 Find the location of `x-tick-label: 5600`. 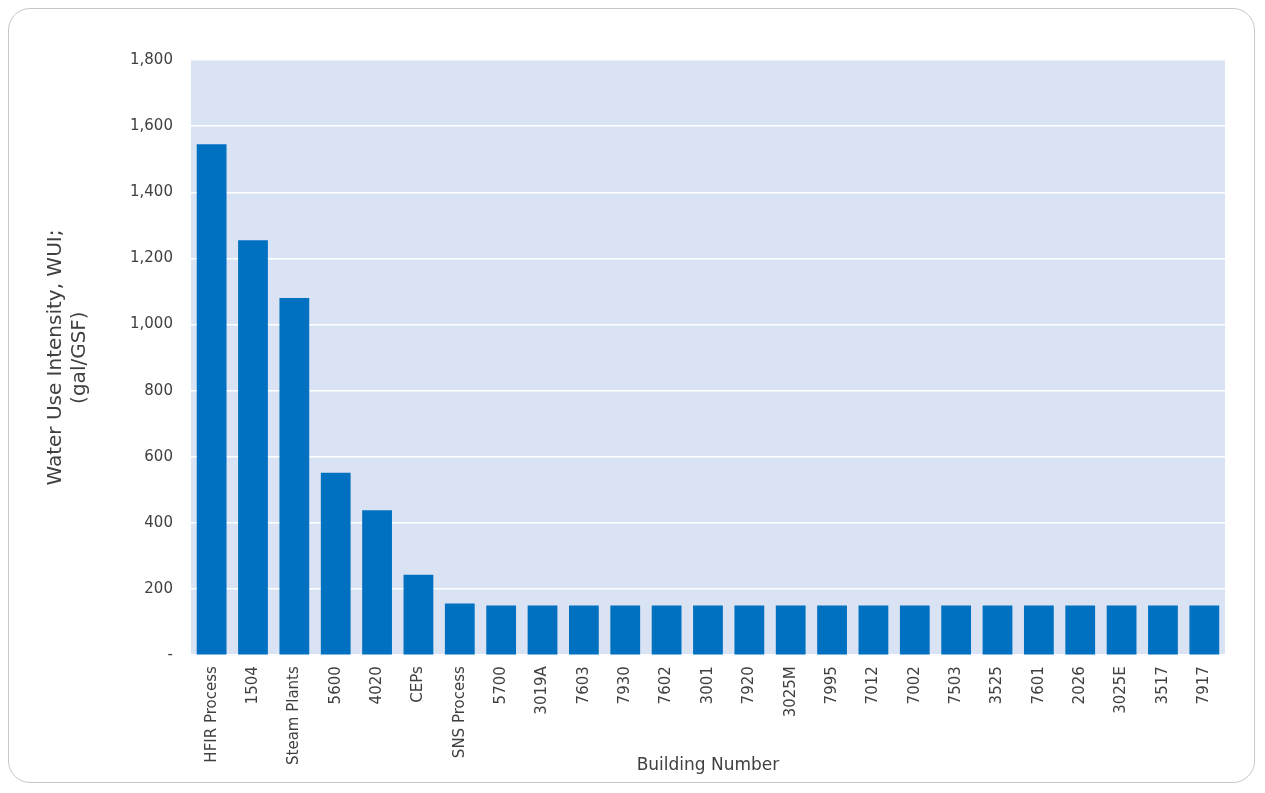

x-tick-label: 5600 is located at coordinates (334, 685).